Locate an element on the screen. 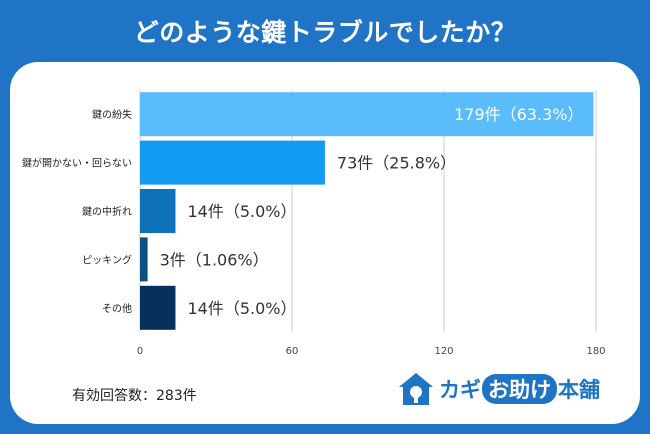  x-tick-label-2: 120 is located at coordinates (443, 351).